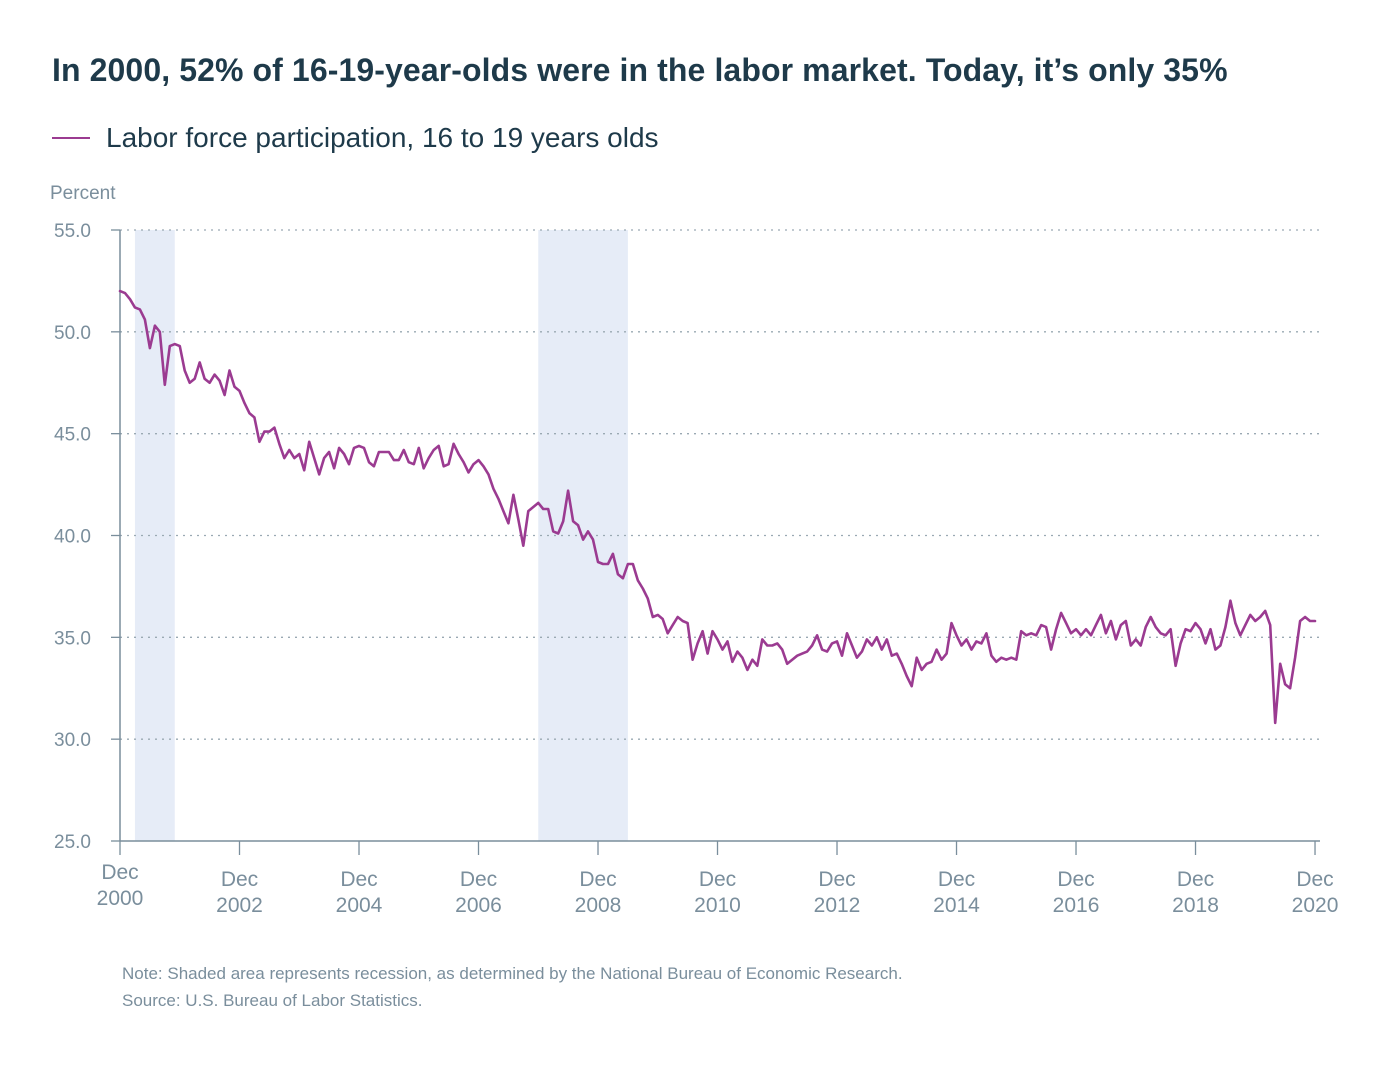 The image size is (1400, 1080). What do you see at coordinates (359, 892) in the screenshot?
I see `x-tick-label: Dec 2004` at bounding box center [359, 892].